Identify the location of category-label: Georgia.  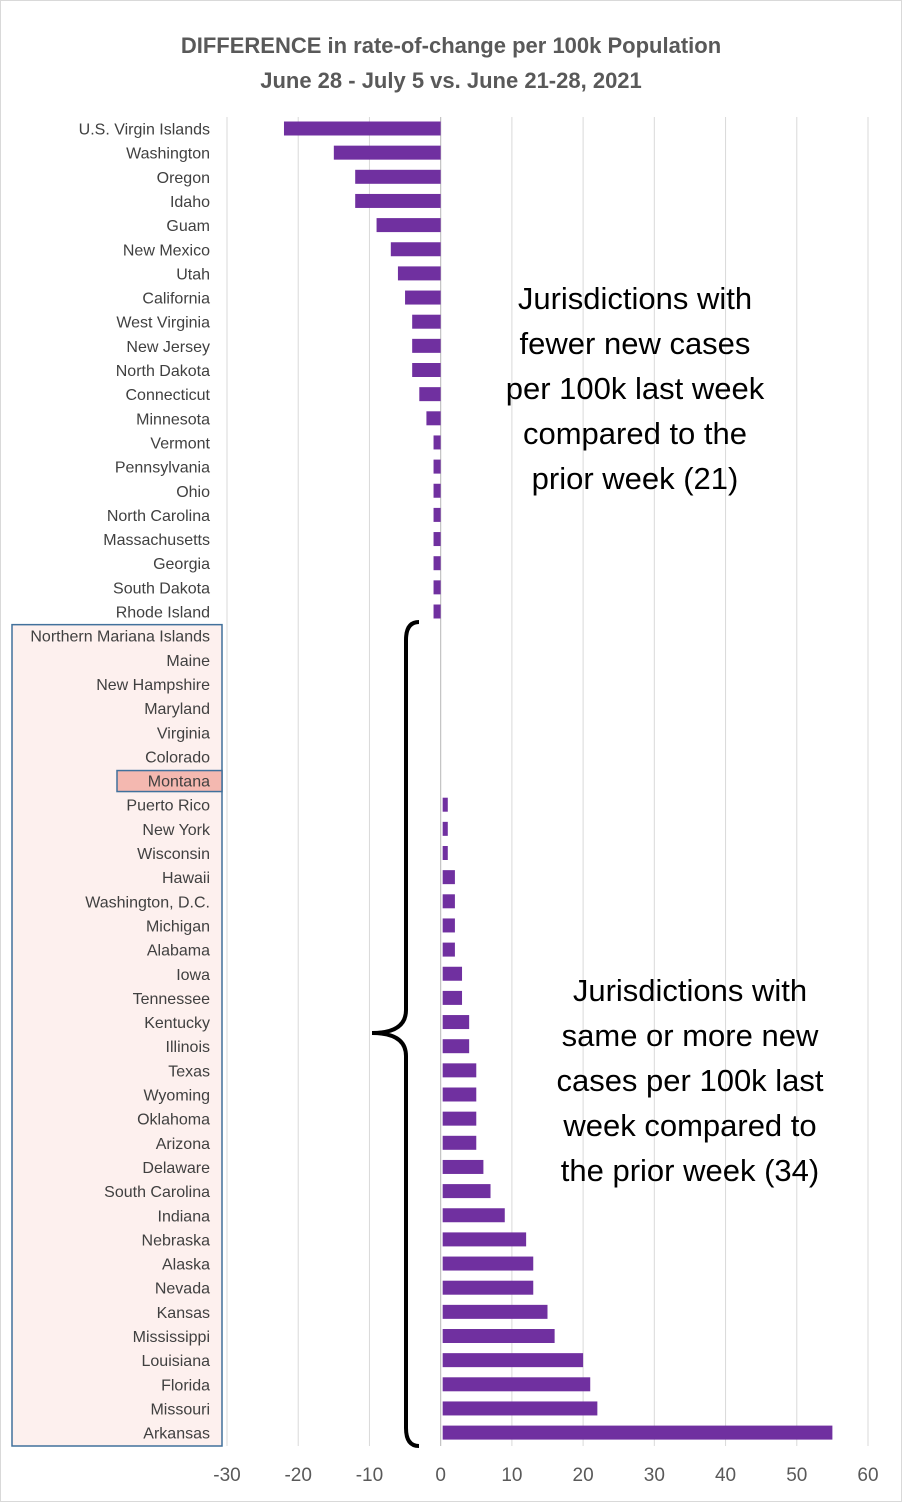
(181, 564).